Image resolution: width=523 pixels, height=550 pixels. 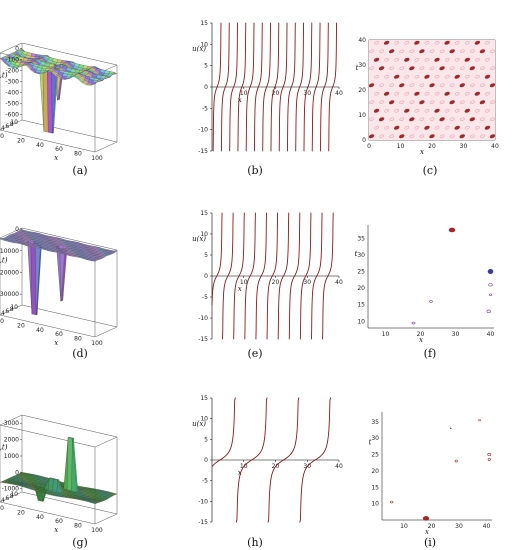 I want to click on caption-a: (a), so click(x=79, y=170).